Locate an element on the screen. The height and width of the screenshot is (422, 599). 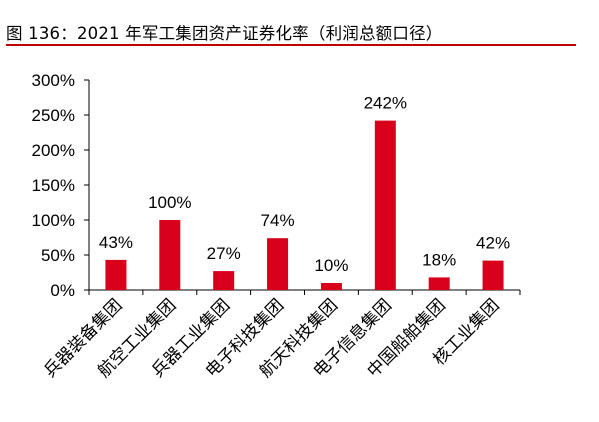
data-label: 74% is located at coordinates (278, 220).